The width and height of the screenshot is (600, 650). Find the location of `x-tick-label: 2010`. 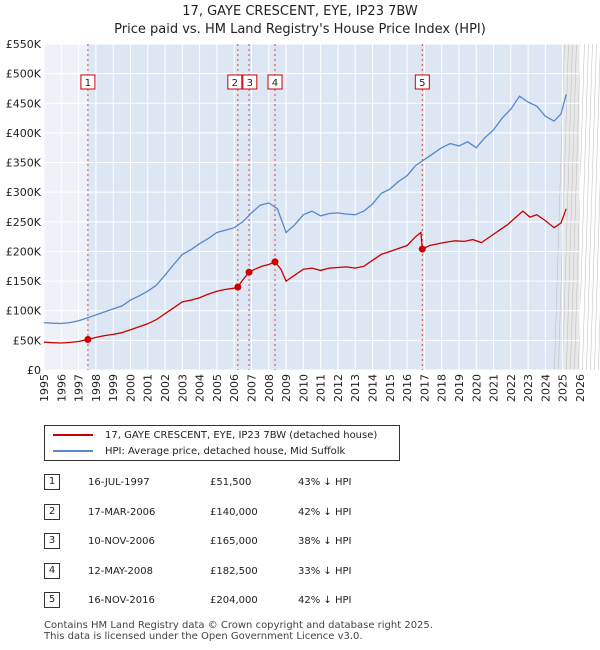

x-tick-label: 2010 is located at coordinates (303, 388).